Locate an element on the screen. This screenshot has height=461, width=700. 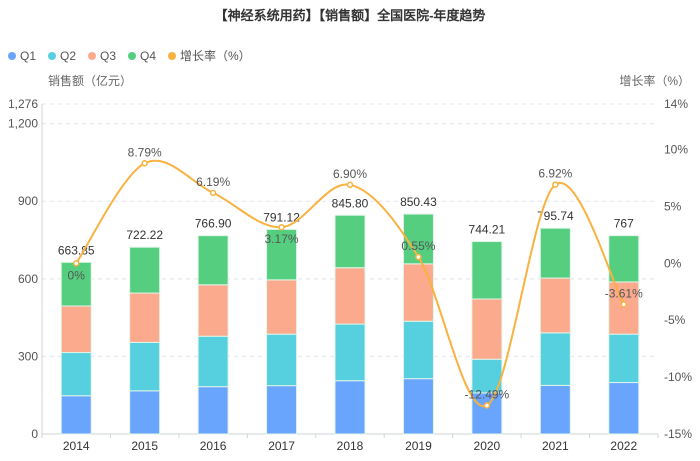
bar-q2-2018 is located at coordinates (350, 352).